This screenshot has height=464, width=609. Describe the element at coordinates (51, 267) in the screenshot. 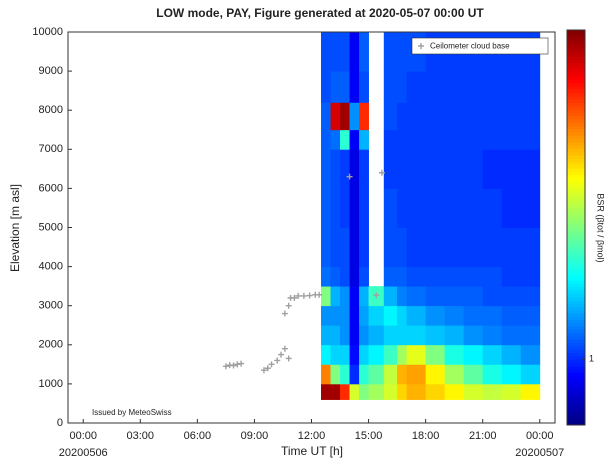

I see `y-tick-label: 4000` at that location.